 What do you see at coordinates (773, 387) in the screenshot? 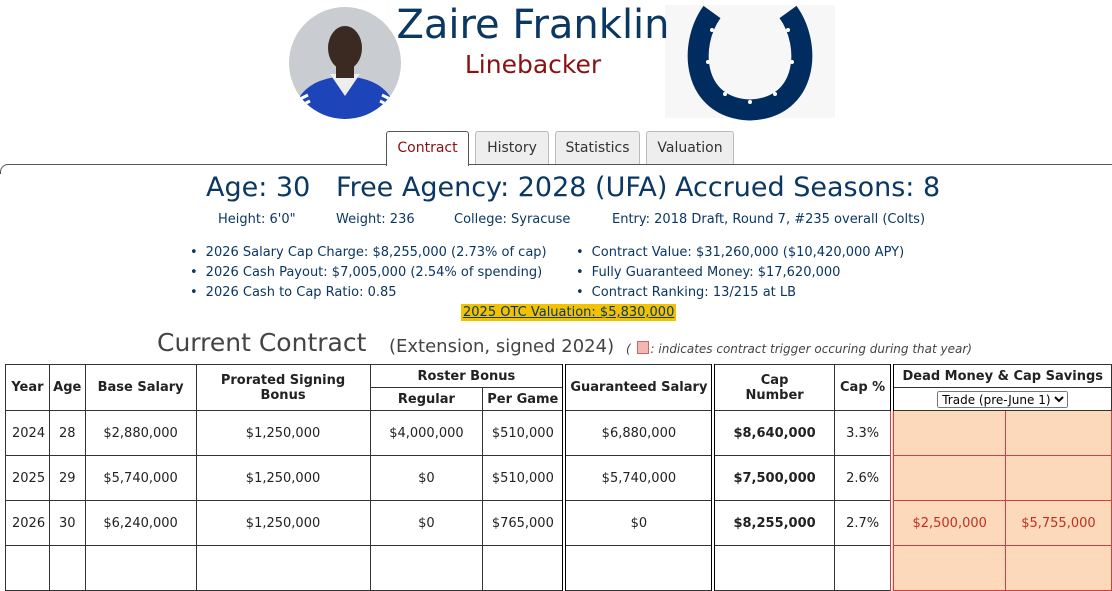
I see `header-cell: Cap Number` at bounding box center [773, 387].